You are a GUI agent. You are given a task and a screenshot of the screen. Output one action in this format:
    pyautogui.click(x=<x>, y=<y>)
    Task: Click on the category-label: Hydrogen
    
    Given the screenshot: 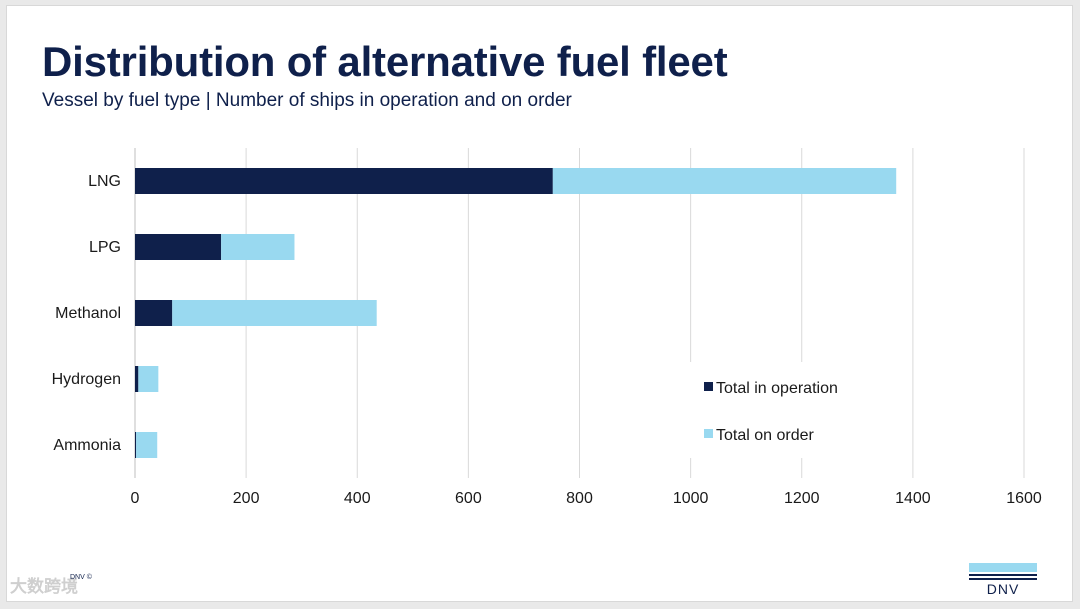 What is the action you would take?
    pyautogui.click(x=86, y=379)
    